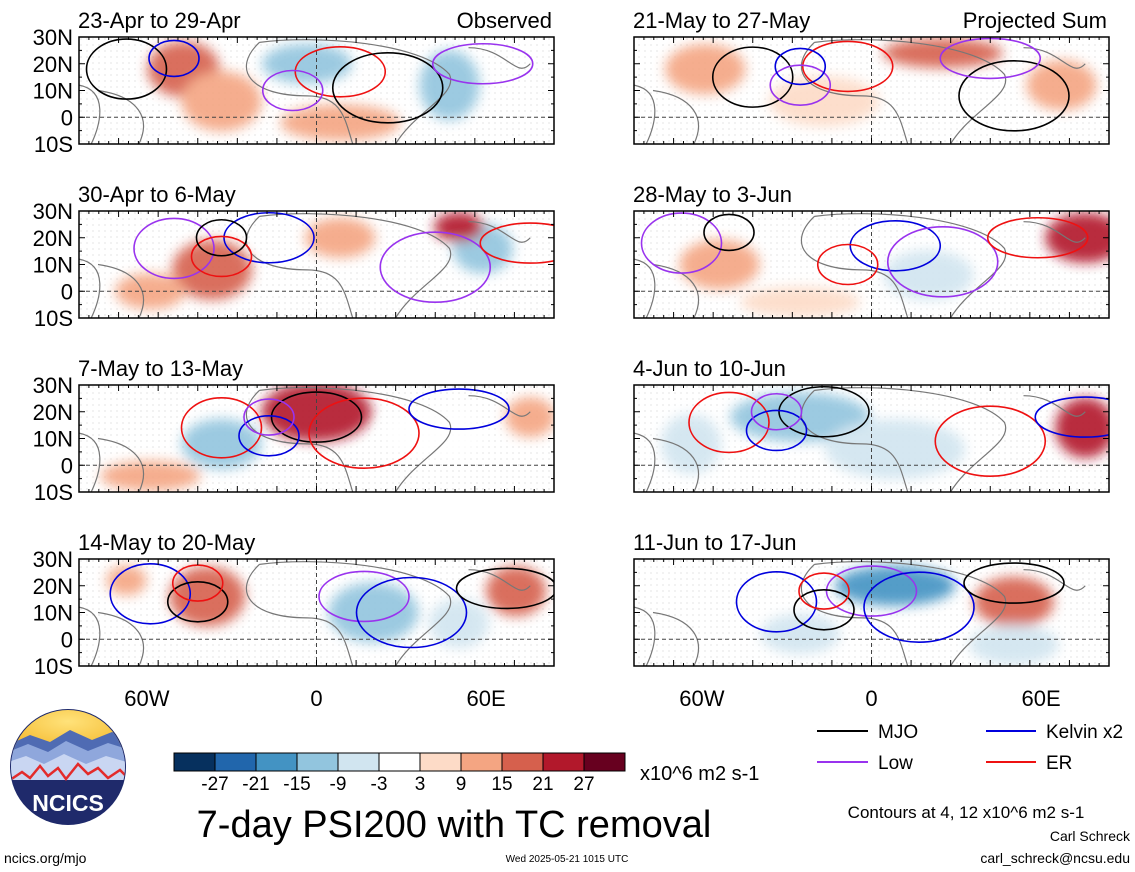 This screenshot has height=872, width=1135. Describe the element at coordinates (1035, 20) in the screenshot. I see `panel-tag-label: Projected Sum` at that location.